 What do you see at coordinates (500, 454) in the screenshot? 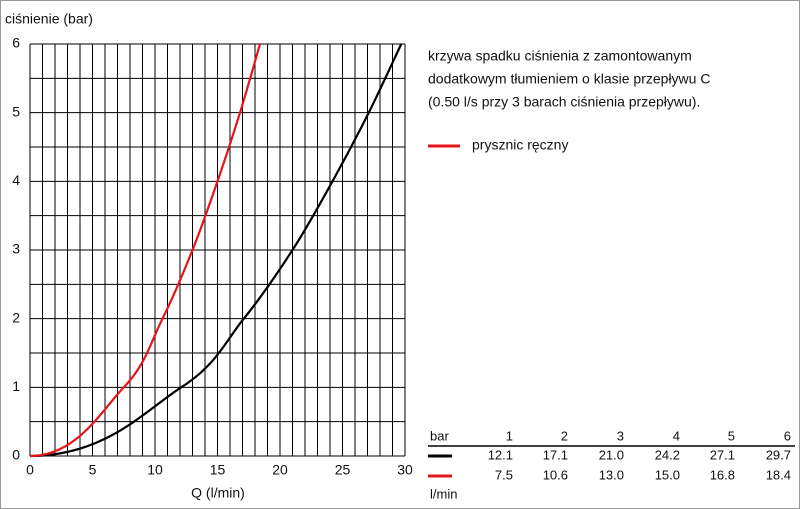
I see `table-cell: 12.1` at bounding box center [500, 454].